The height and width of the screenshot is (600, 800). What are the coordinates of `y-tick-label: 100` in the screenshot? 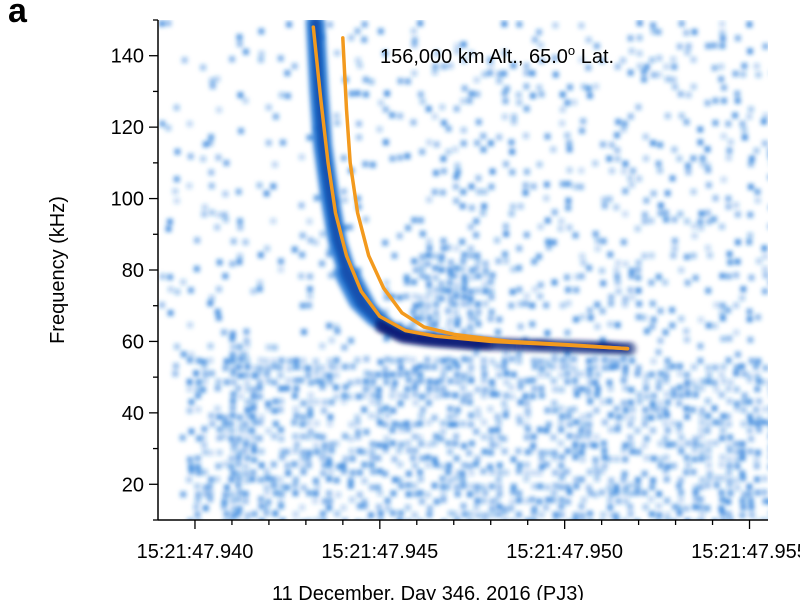 It's located at (127, 200).